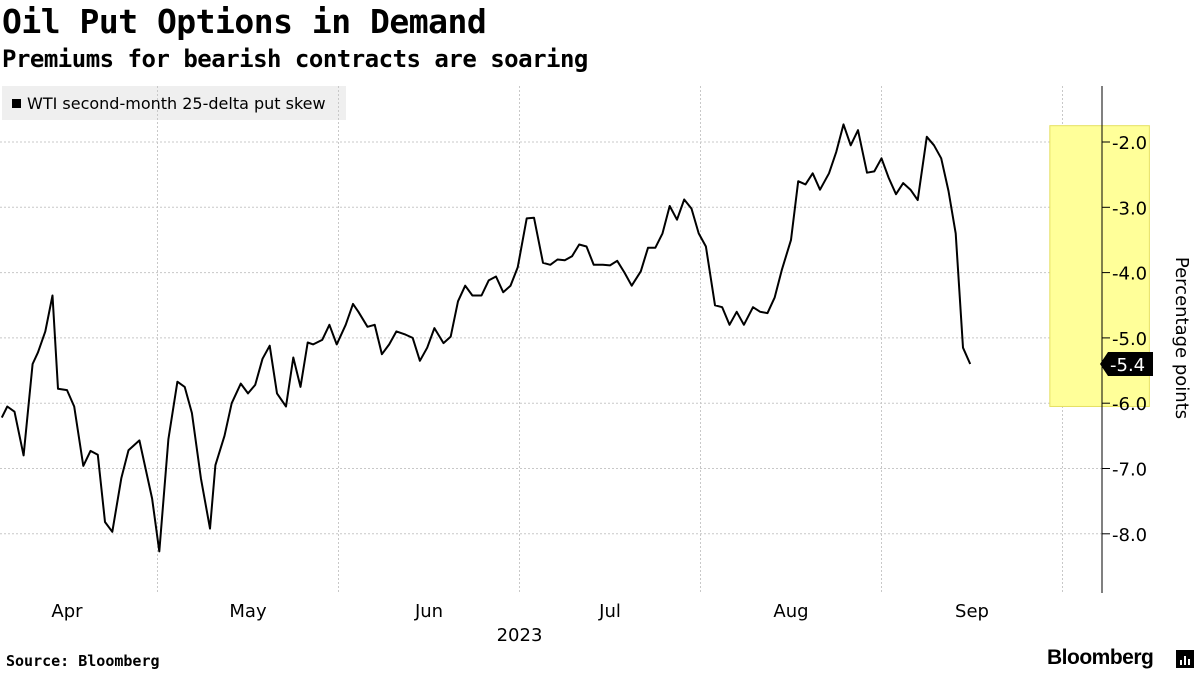 This screenshot has height=675, width=1200. Describe the element at coordinates (248, 611) in the screenshot. I see `x-tick-label-may: May` at that location.